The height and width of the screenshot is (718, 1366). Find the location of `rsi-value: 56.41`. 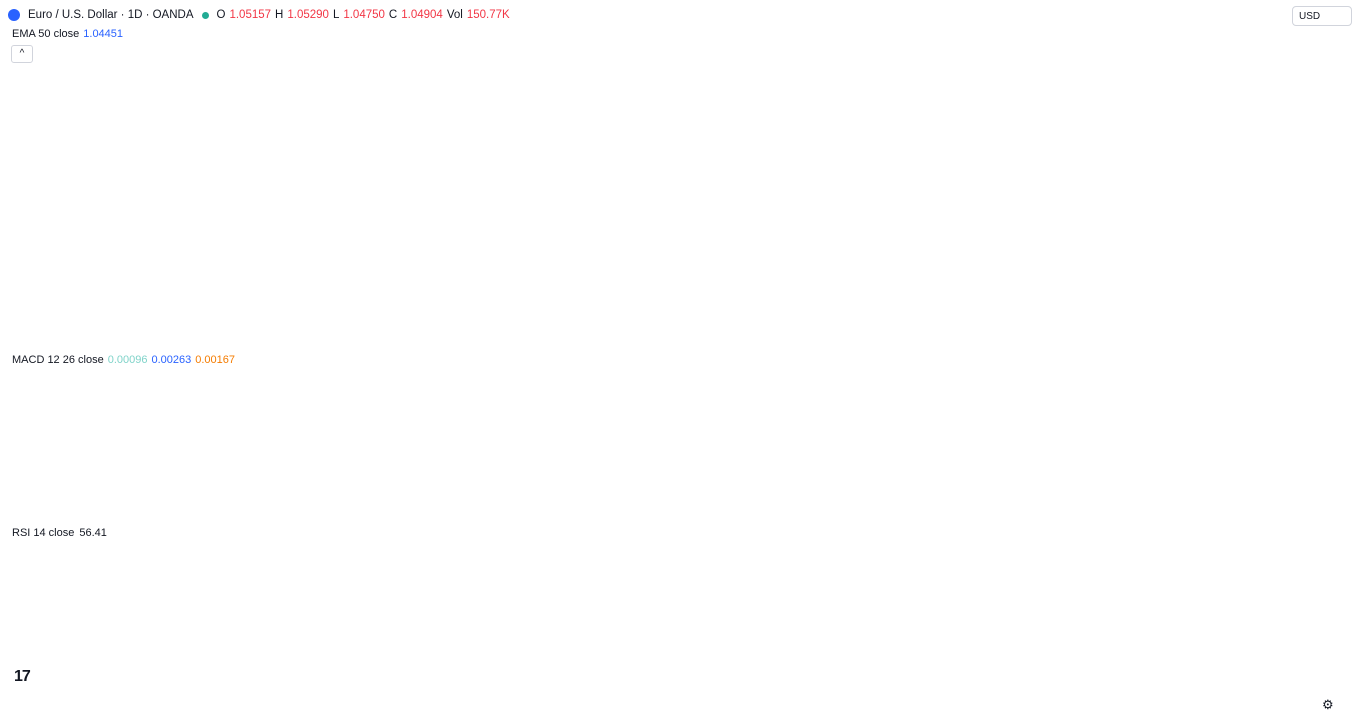

rsi-value: 56.41 is located at coordinates (93, 533).